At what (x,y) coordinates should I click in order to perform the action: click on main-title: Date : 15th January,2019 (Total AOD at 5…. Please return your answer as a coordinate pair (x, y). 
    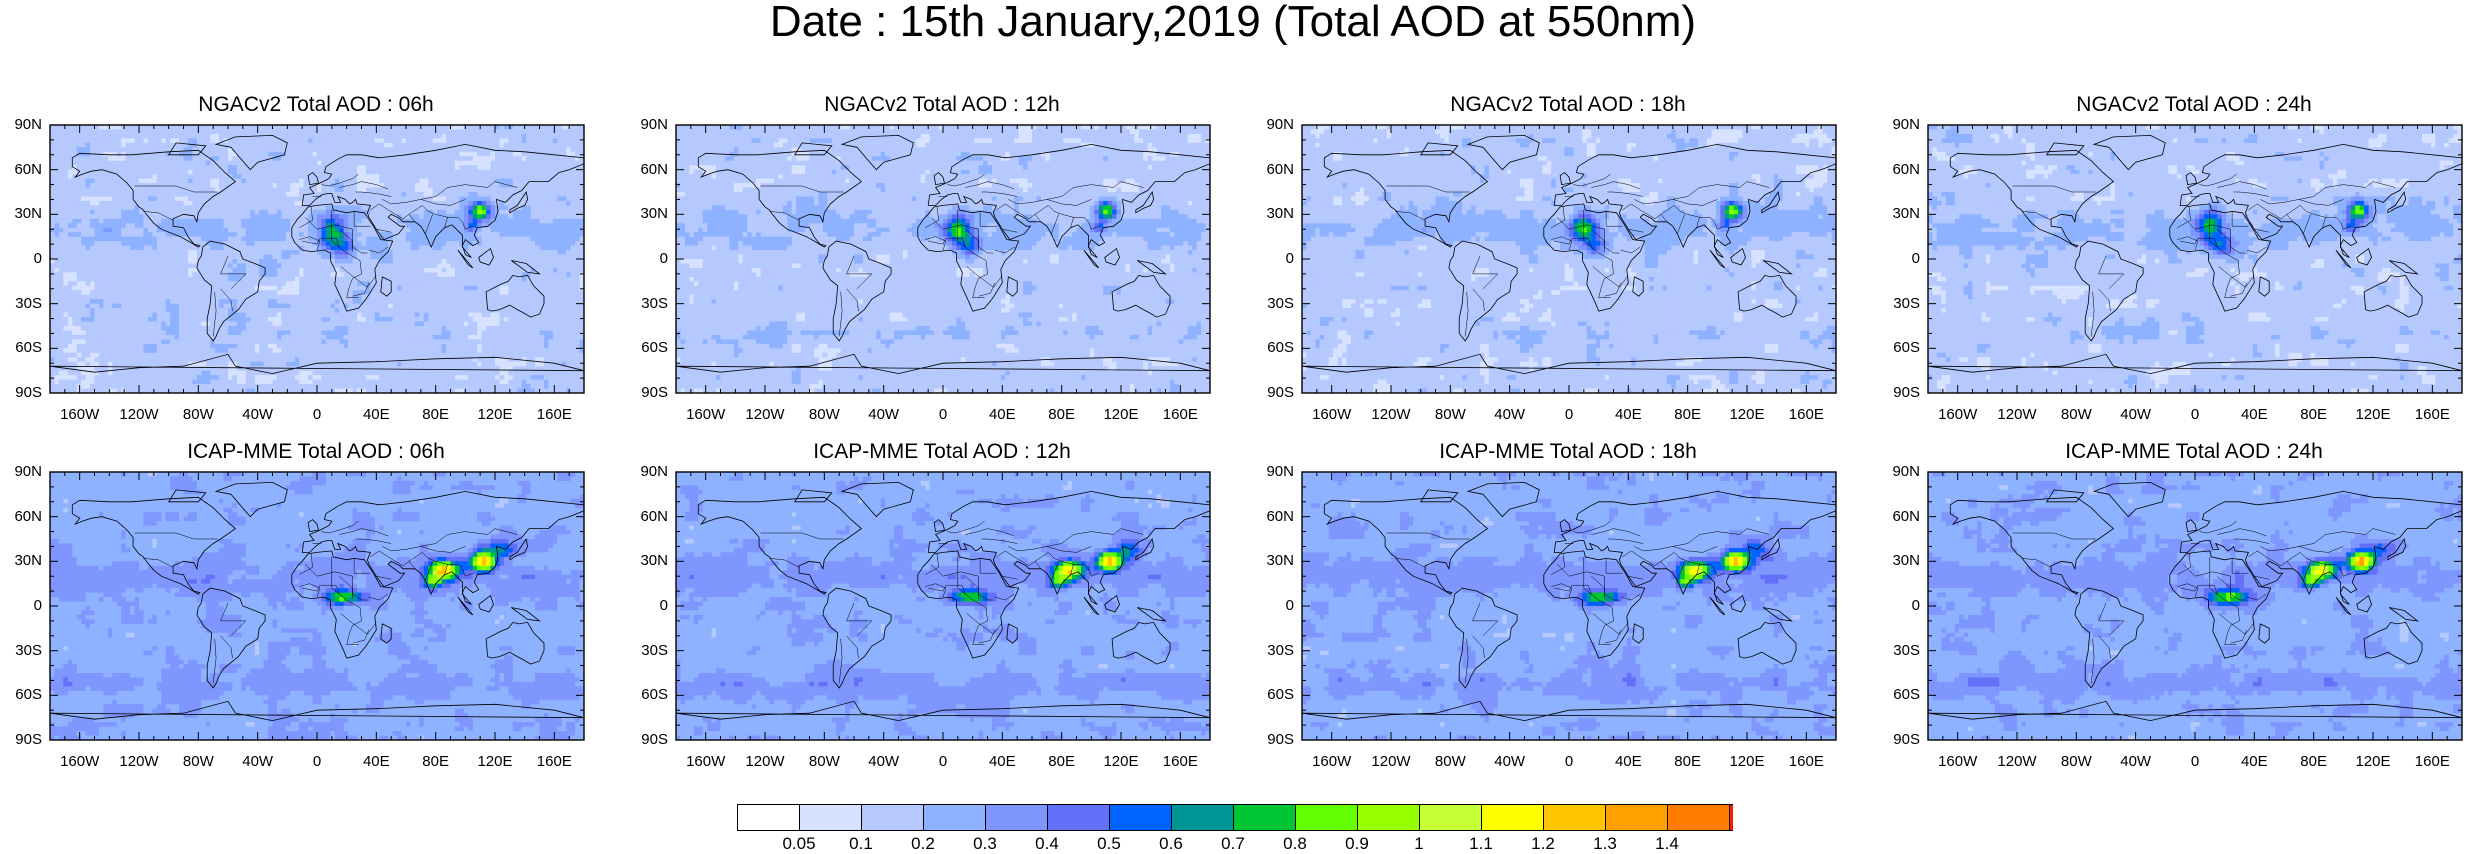
    Looking at the image, I should click on (1233, 22).